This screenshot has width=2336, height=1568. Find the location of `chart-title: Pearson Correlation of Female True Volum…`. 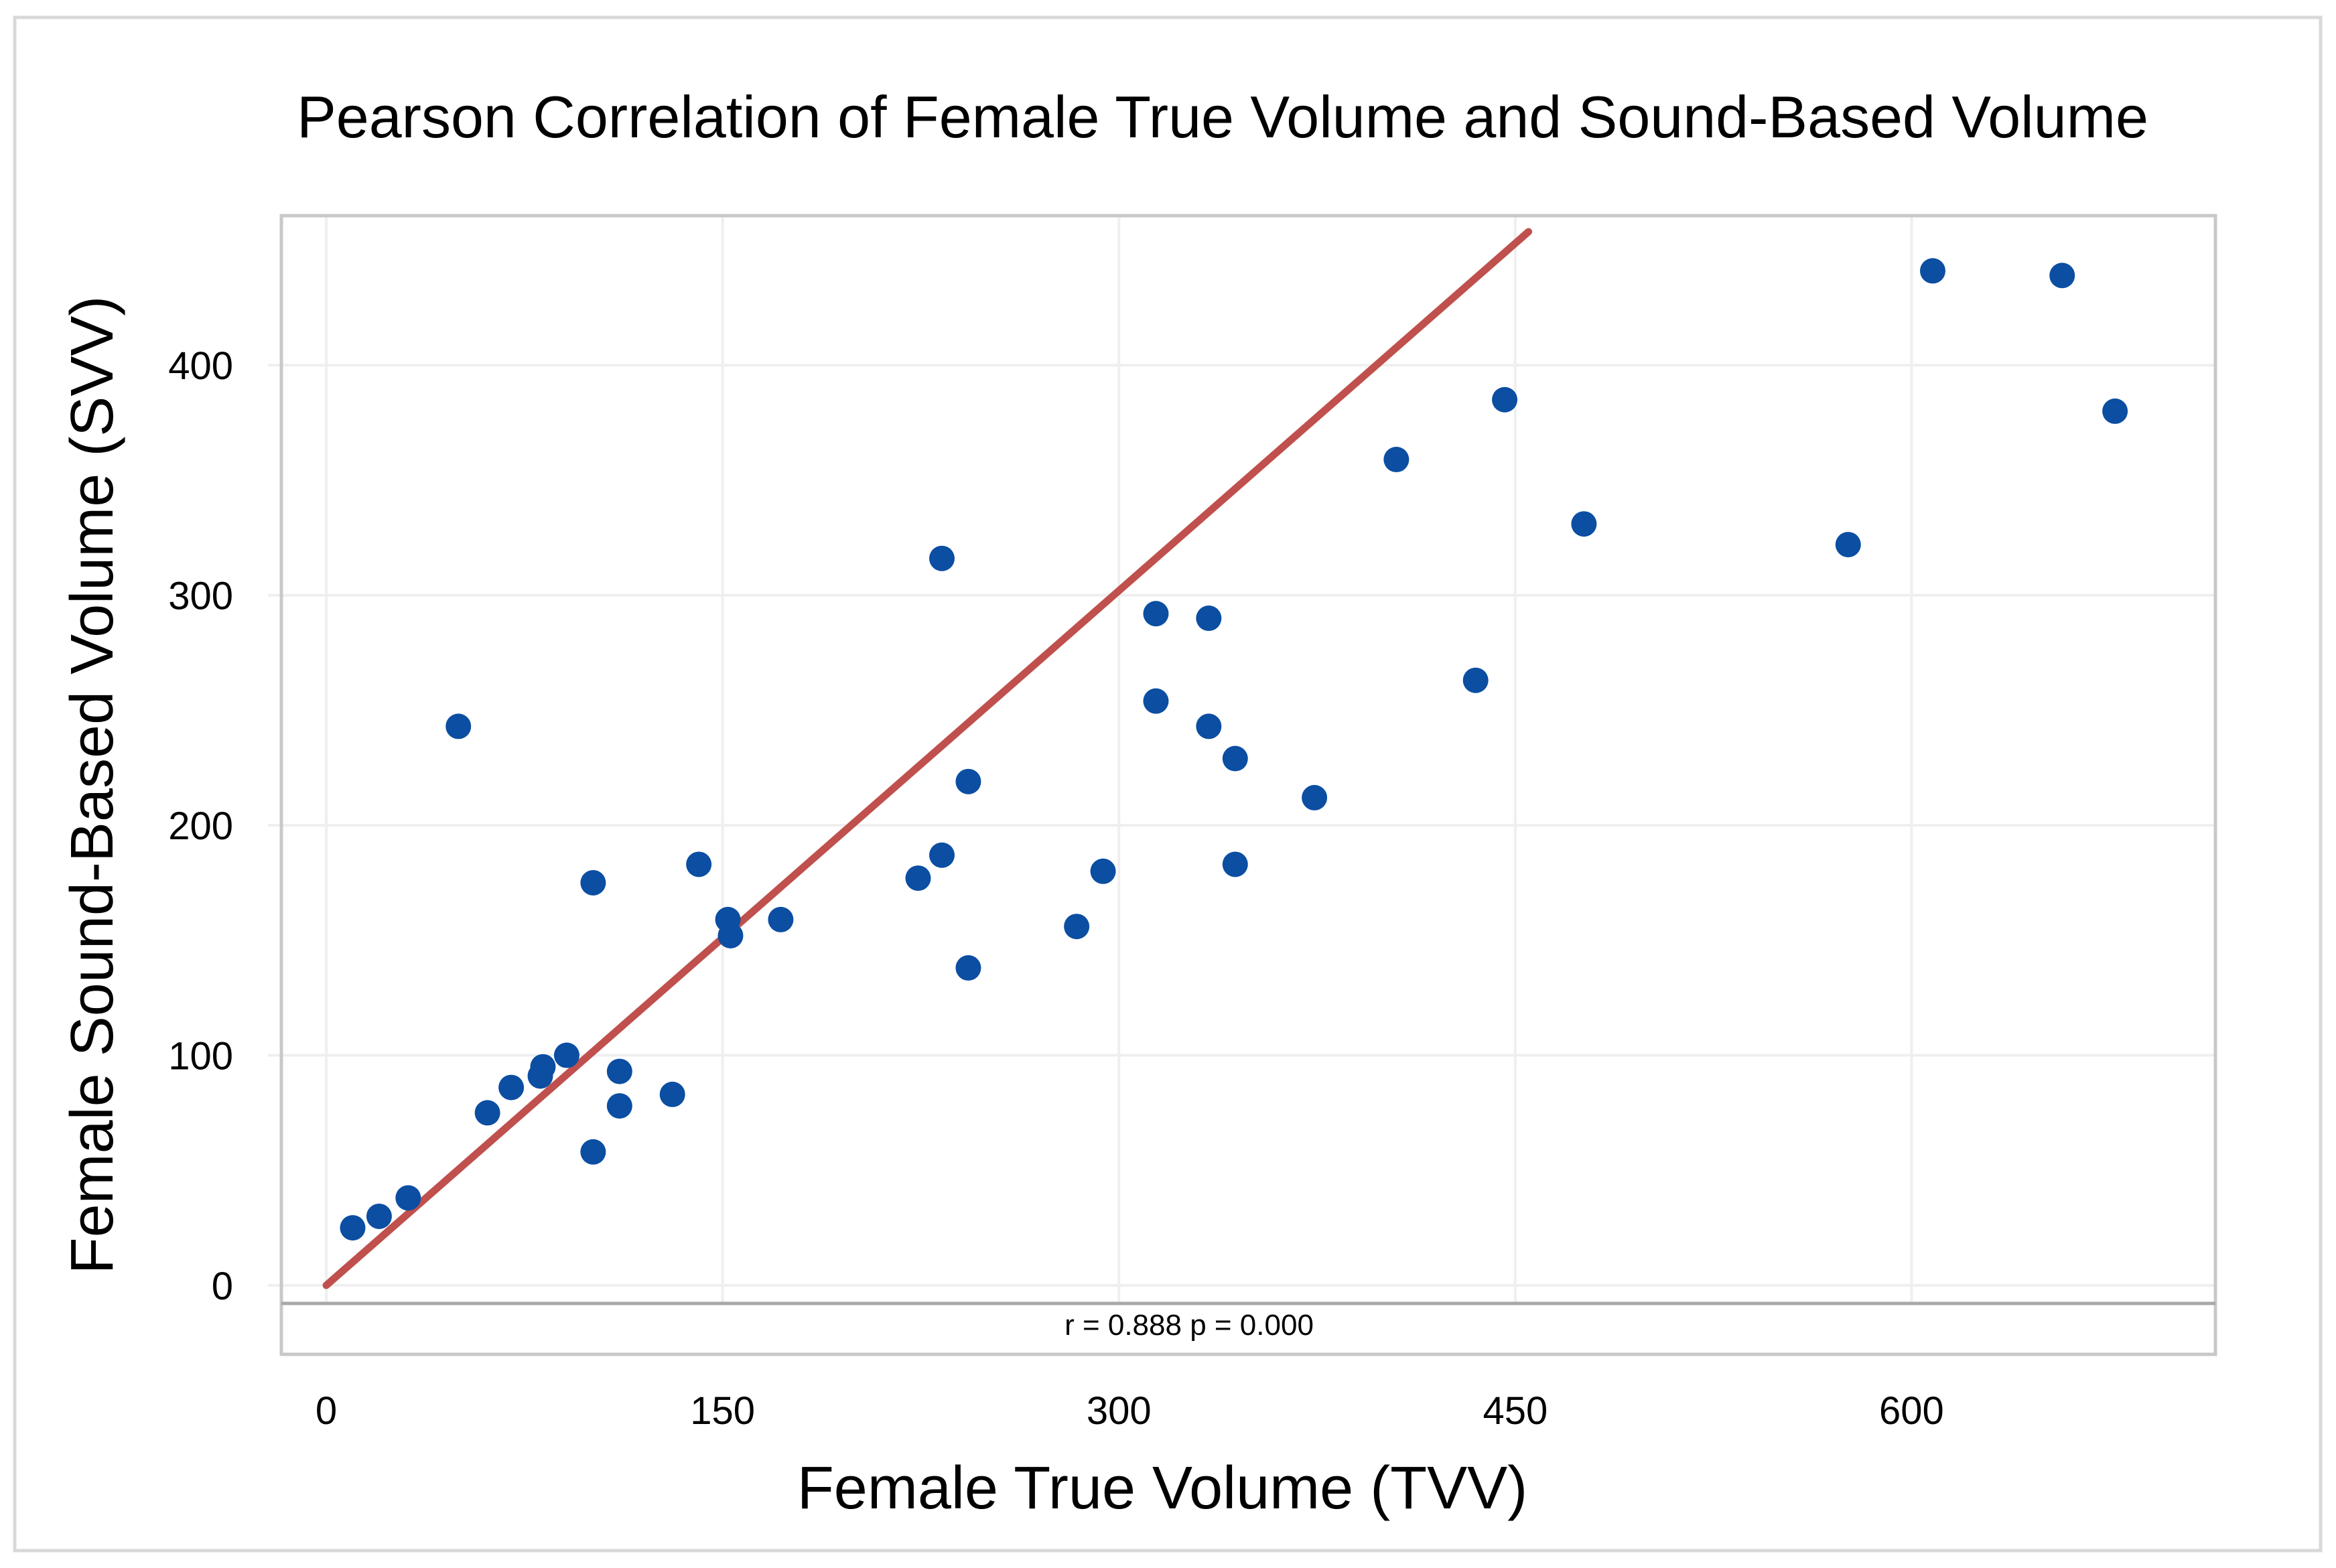

chart-title: Pearson Correlation of Female True Volum… is located at coordinates (1222, 117).